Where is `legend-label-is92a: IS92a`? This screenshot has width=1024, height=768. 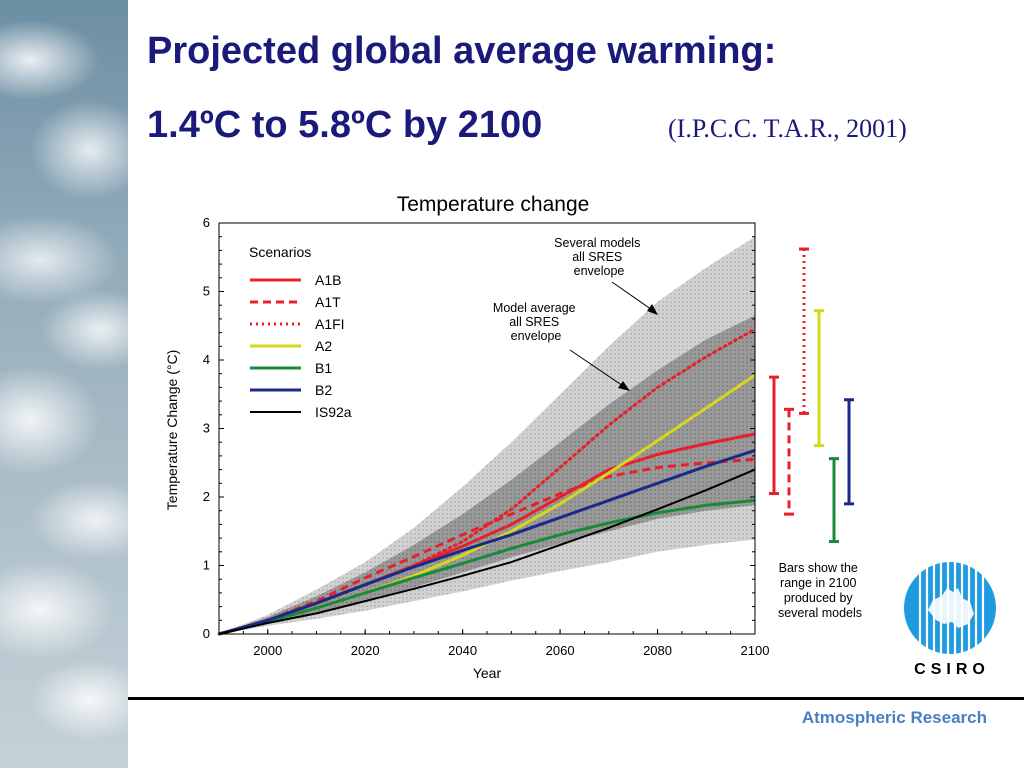 legend-label-is92a: IS92a is located at coordinates (333, 412).